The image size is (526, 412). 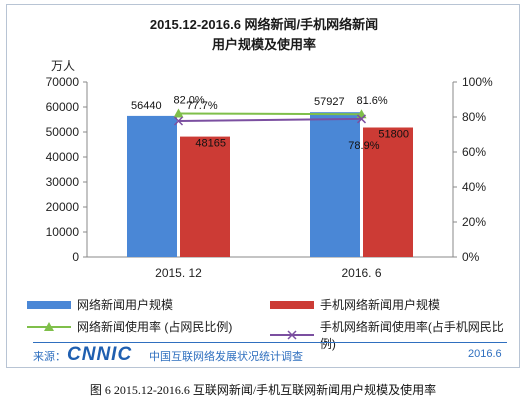 What do you see at coordinates (49, 326) in the screenshot?
I see `legend-swatch-green-line` at bounding box center [49, 326].